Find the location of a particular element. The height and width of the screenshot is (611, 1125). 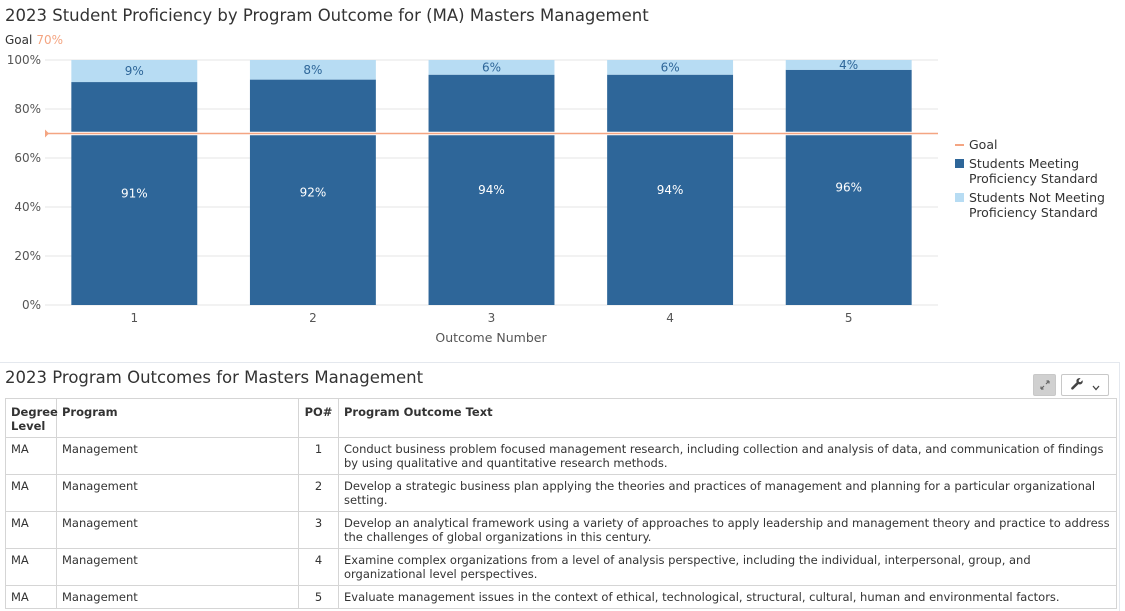

x-tick-label: 4 is located at coordinates (670, 318).